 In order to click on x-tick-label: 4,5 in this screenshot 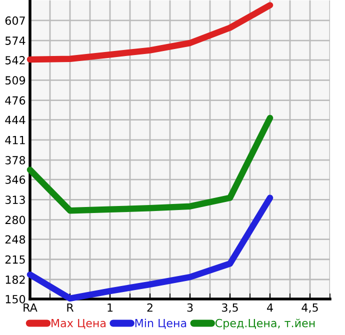, I will do `click(310, 308)`.